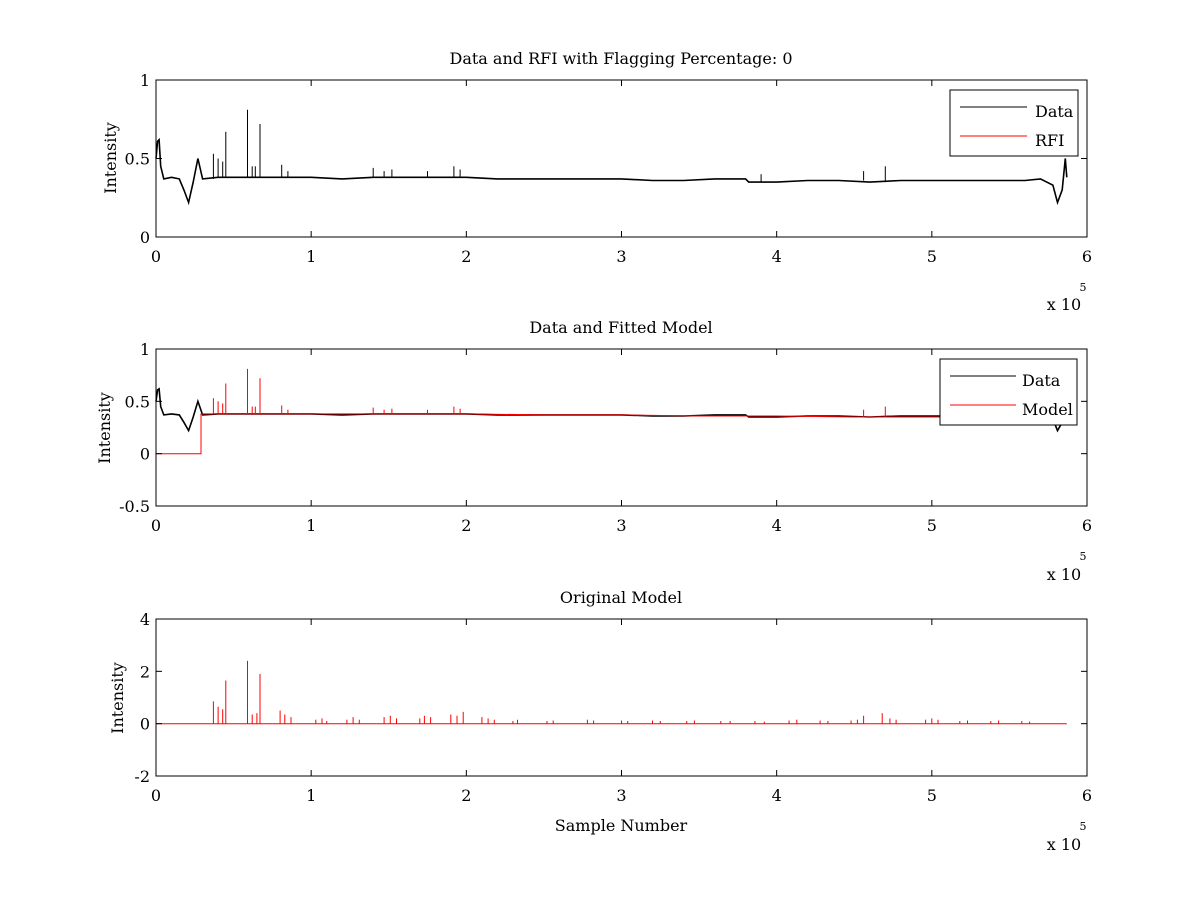 The height and width of the screenshot is (900, 1200). I want to click on legend: Data Model, so click(1008, 392).